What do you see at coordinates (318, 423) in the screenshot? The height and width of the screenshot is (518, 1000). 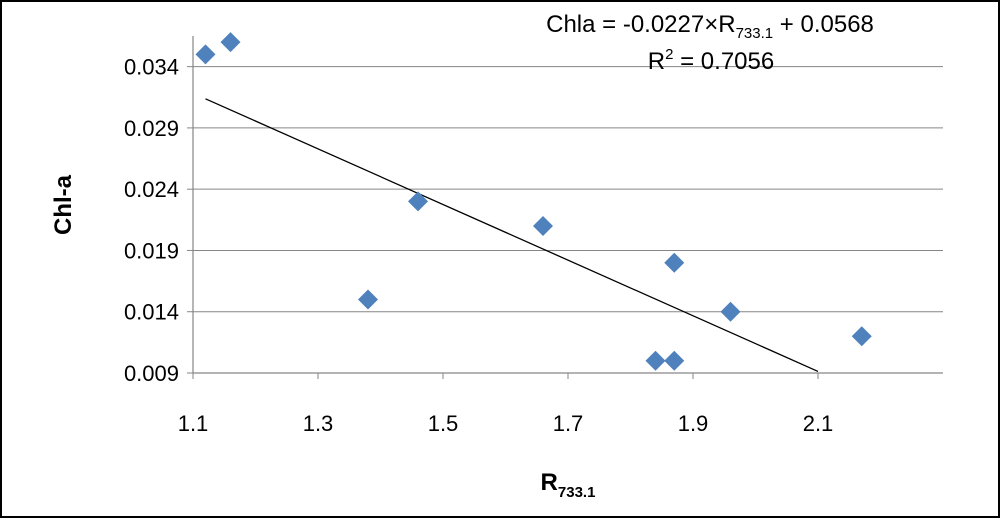 I see `x-tick-label: 1.3` at bounding box center [318, 423].